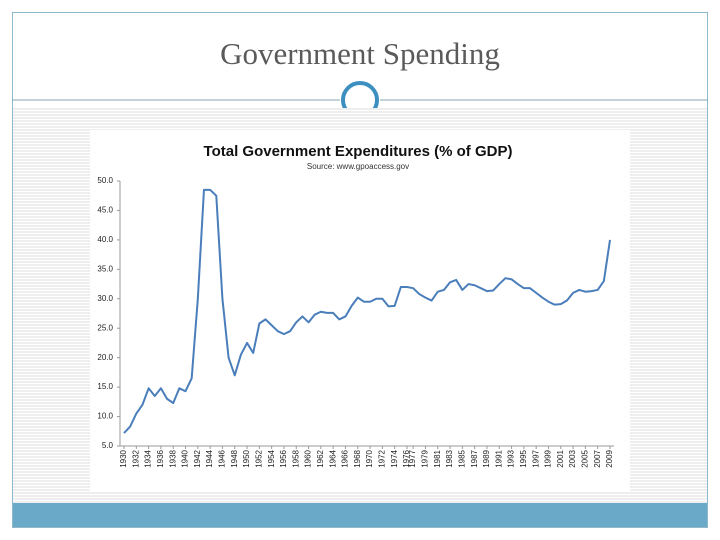 This screenshot has height=540, width=720. I want to click on x-tick-label: 1985, so click(461, 458).